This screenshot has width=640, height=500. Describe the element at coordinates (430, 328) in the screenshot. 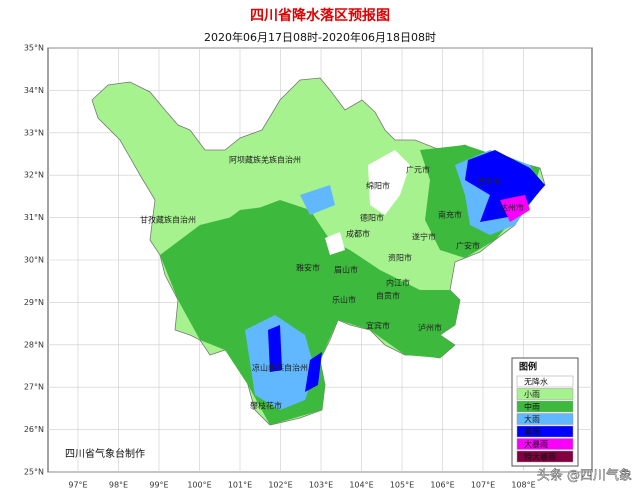

I see `place-label: 泸州市` at that location.